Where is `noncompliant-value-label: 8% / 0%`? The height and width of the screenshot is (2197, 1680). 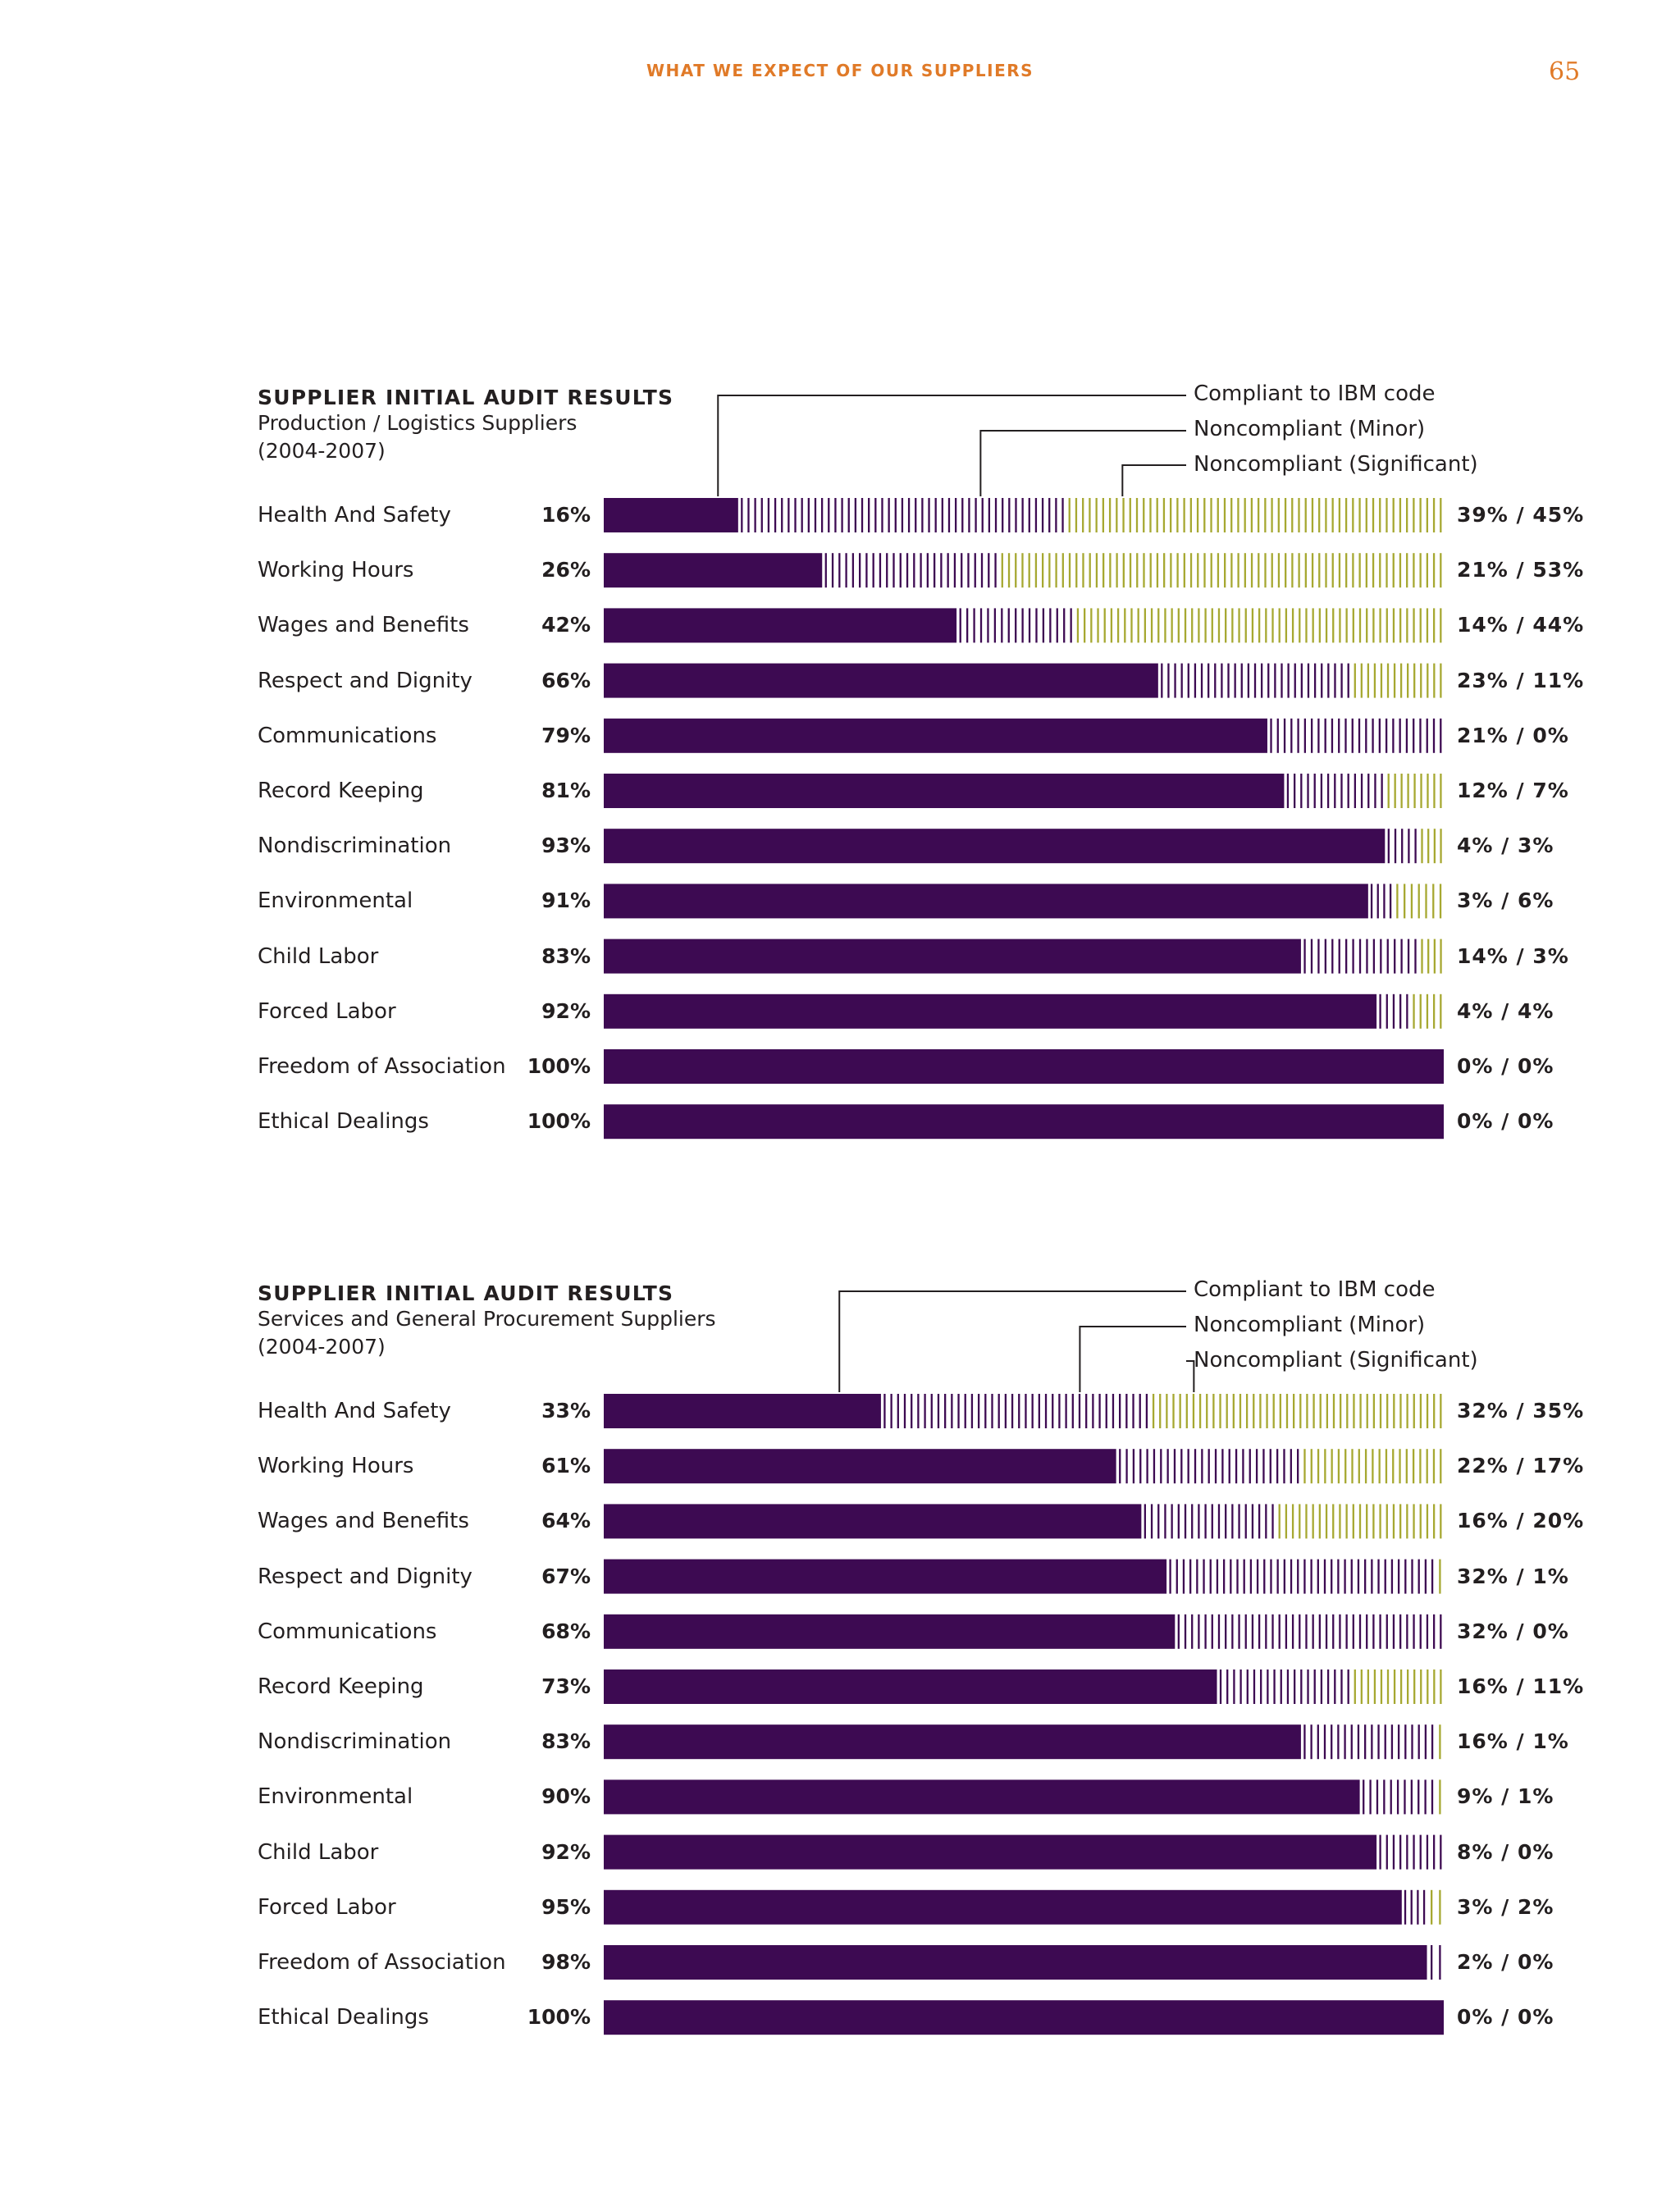 noncompliant-value-label: 8% / 0% is located at coordinates (1505, 1851).